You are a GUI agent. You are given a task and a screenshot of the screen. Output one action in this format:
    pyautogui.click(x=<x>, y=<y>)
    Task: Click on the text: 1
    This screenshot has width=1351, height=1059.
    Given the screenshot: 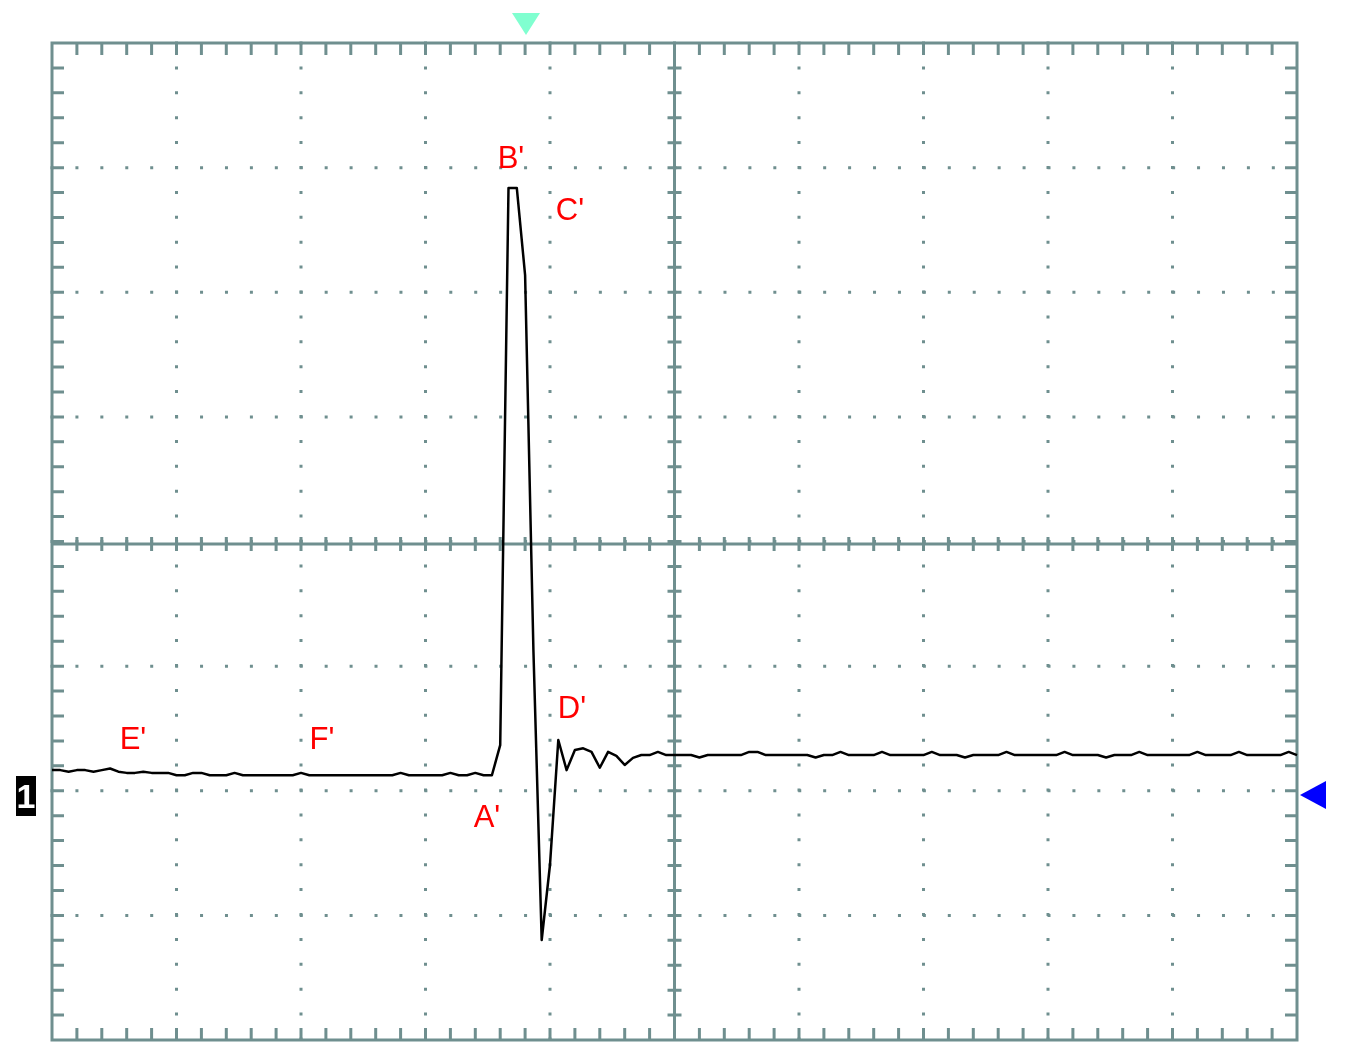 What is the action you would take?
    pyautogui.click(x=26, y=796)
    